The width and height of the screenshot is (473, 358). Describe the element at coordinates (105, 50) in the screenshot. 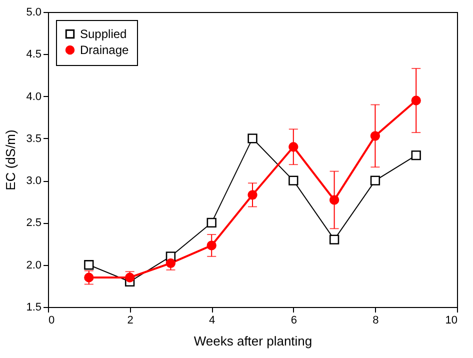

I see `legend-label: Drainage` at that location.